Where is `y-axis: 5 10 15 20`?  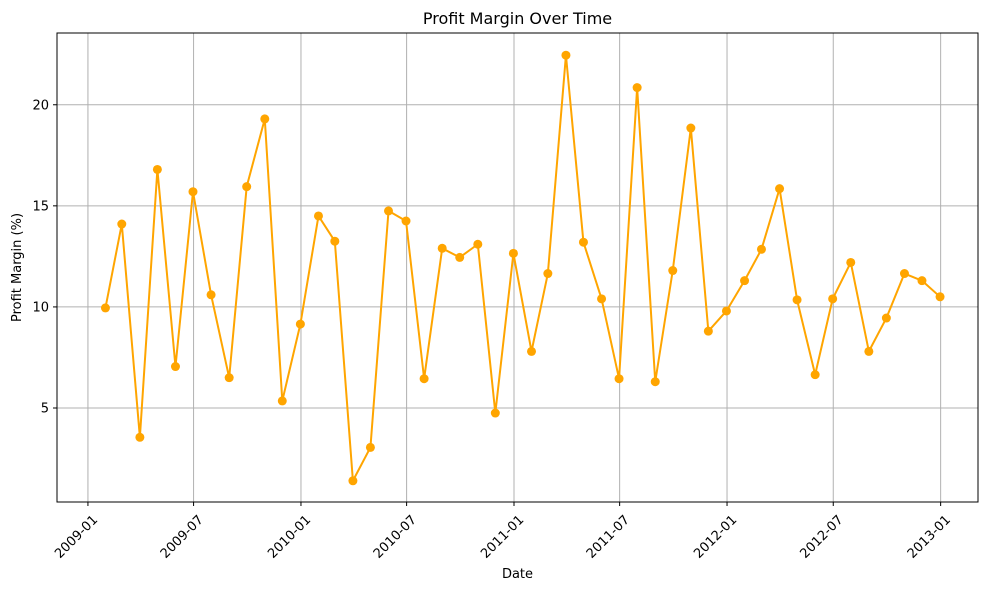
y-axis: 5 10 15 20 is located at coordinates (44, 257).